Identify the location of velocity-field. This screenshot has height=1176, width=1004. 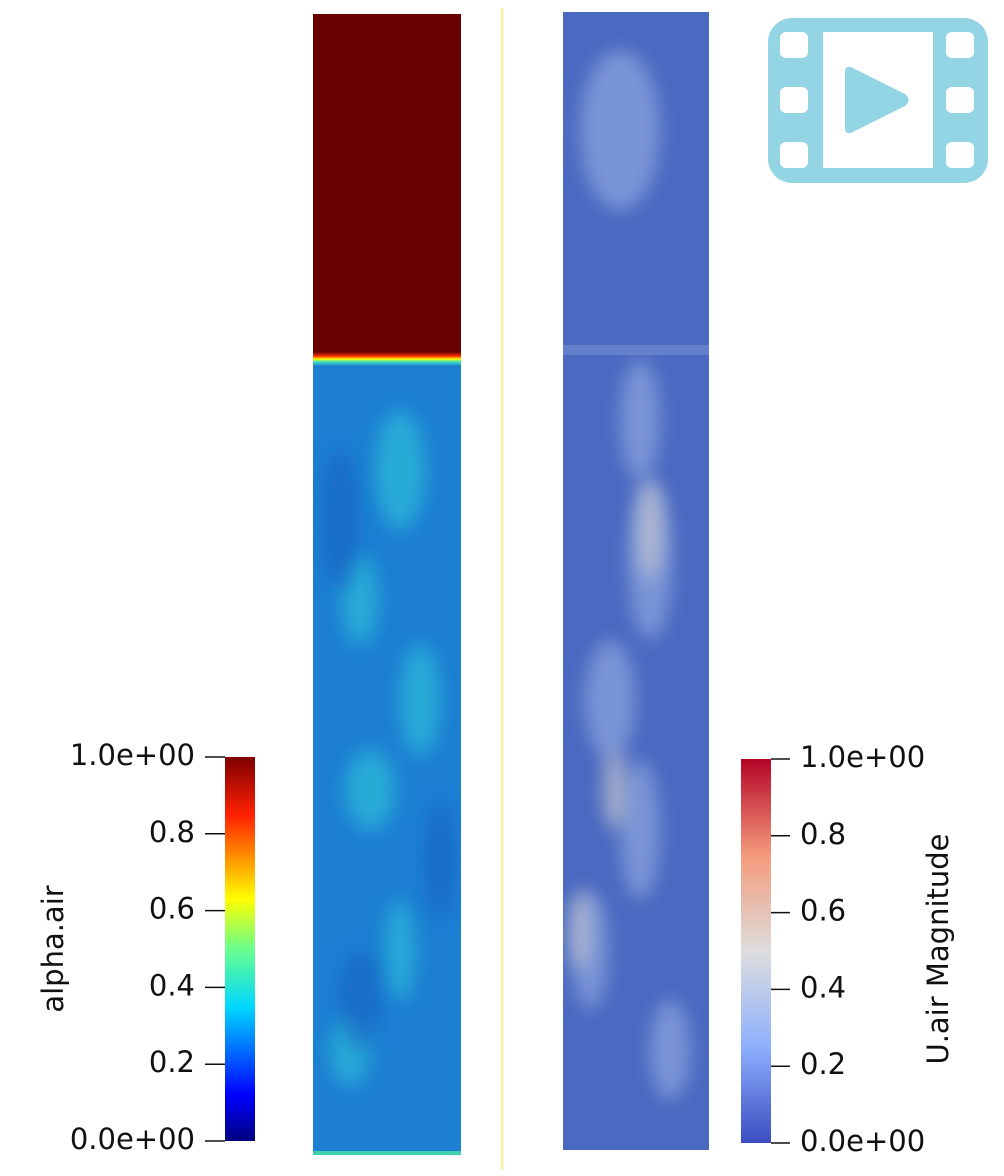
(636, 581).